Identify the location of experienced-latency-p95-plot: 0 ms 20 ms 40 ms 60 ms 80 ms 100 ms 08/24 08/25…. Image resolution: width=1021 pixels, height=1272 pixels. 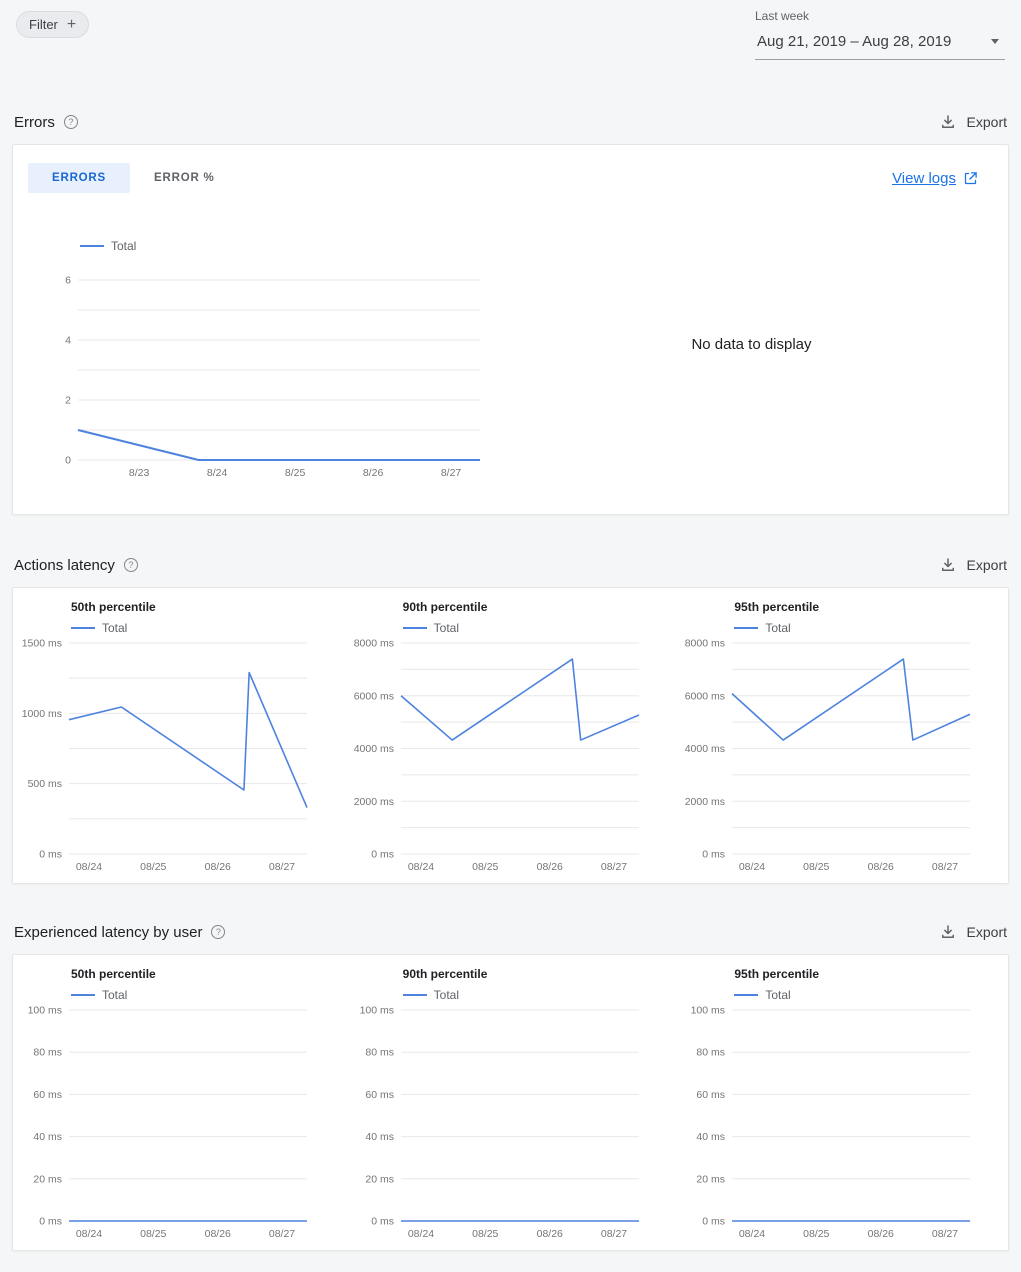
(842, 1122).